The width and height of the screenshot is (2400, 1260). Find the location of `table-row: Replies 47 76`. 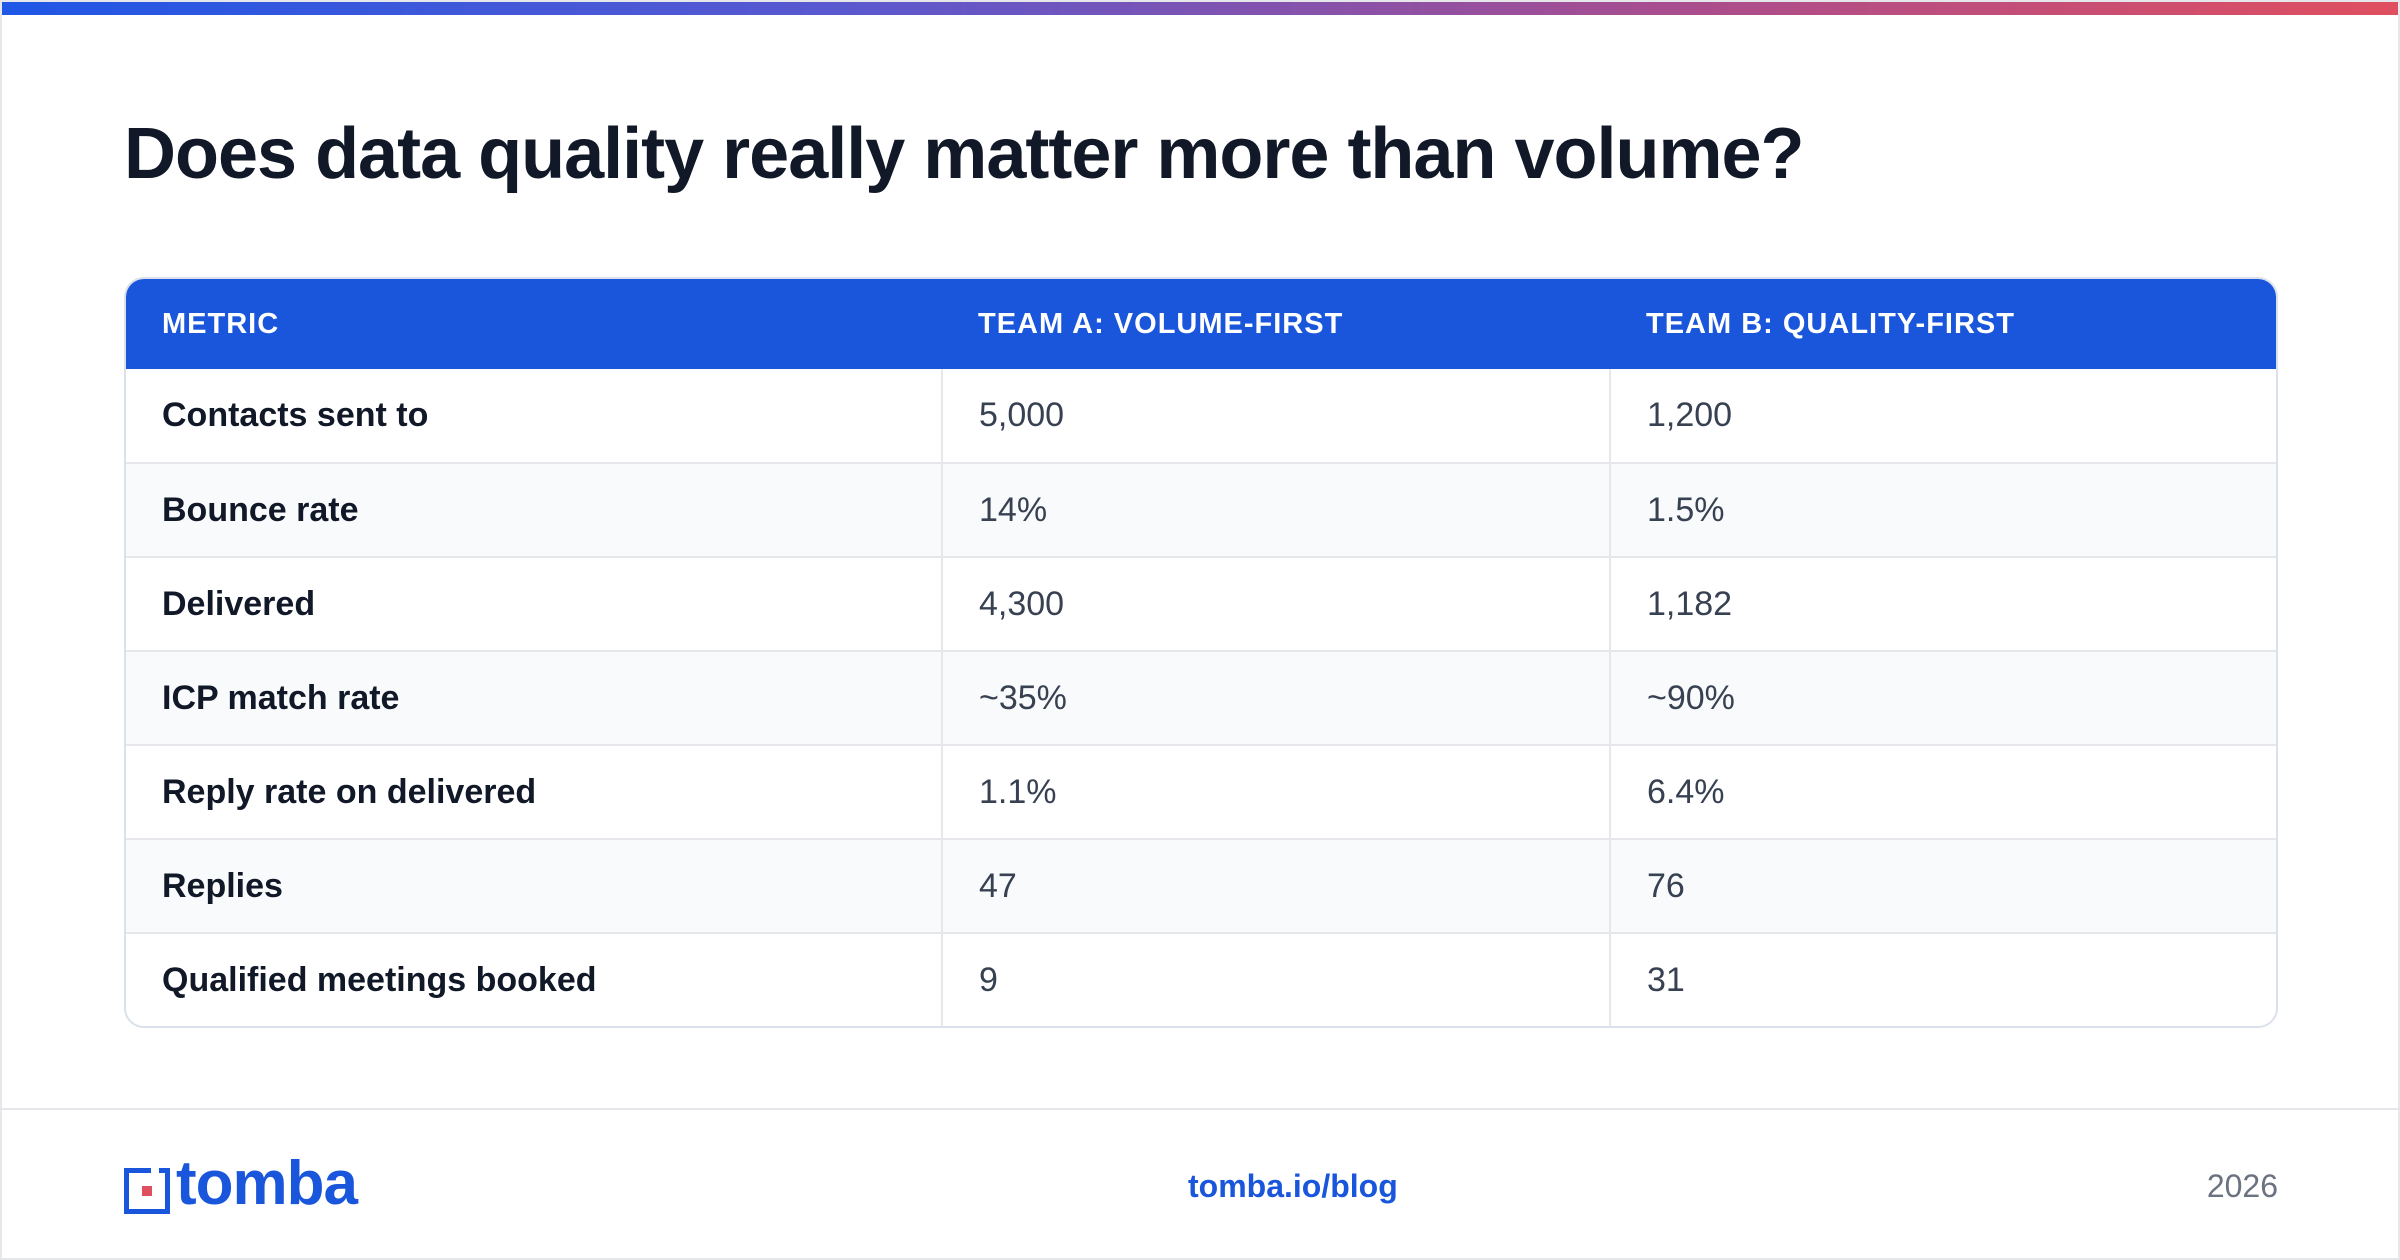

table-row: Replies 47 76 is located at coordinates (1201, 886).